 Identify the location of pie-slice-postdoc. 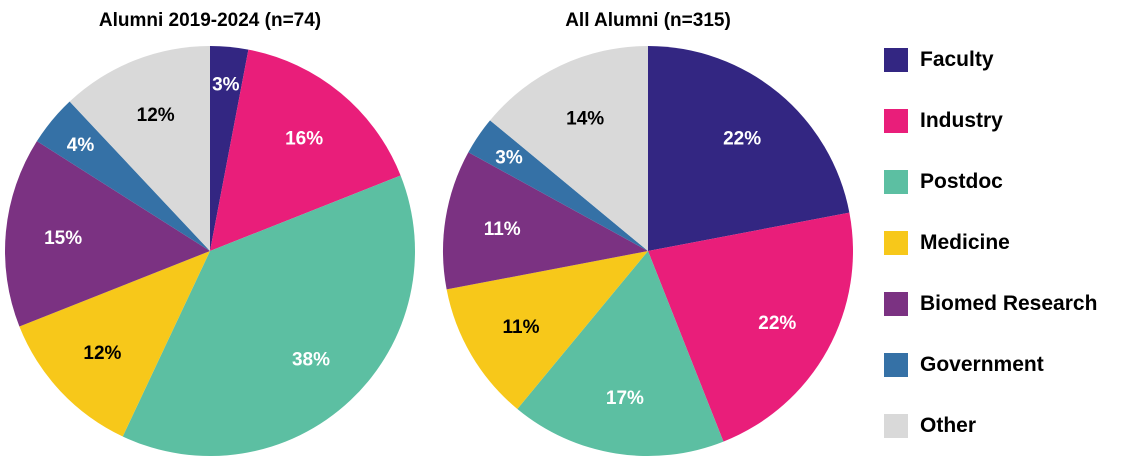
(620, 353).